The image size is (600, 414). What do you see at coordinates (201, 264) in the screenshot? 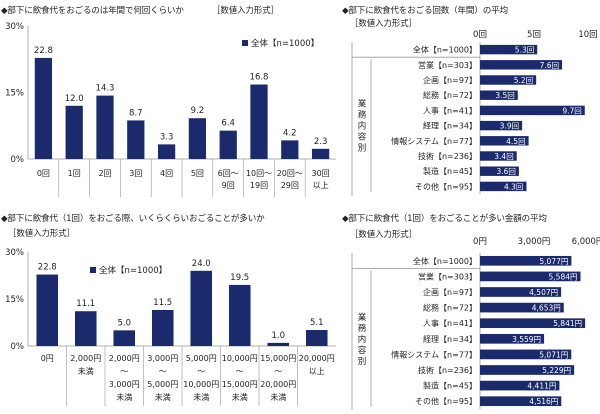
I see `data-label: 24.0` at bounding box center [201, 264].